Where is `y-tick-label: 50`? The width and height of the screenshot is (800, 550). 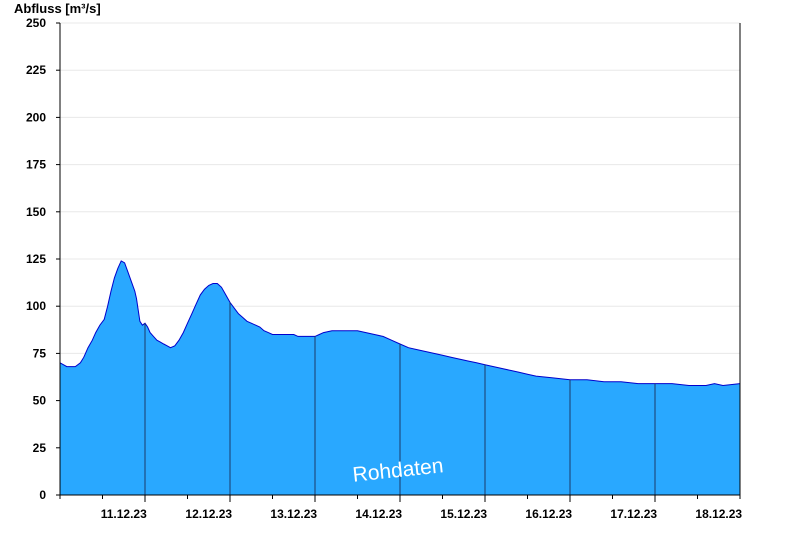 y-tick-label: 50 is located at coordinates (40, 401).